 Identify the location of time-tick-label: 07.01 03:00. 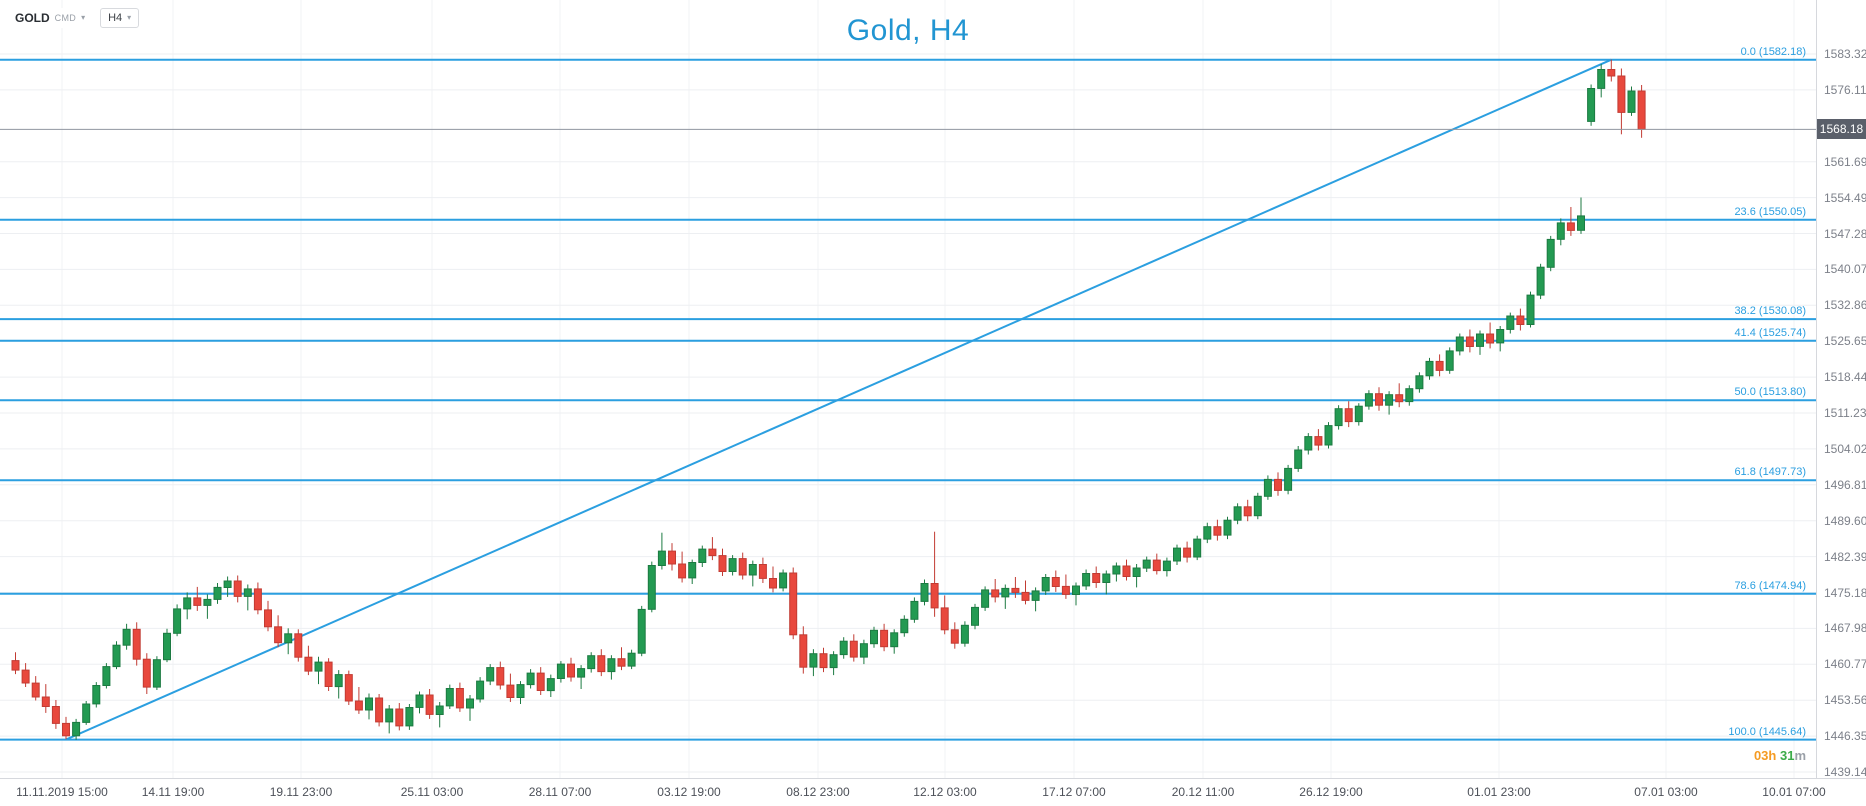
(1666, 792).